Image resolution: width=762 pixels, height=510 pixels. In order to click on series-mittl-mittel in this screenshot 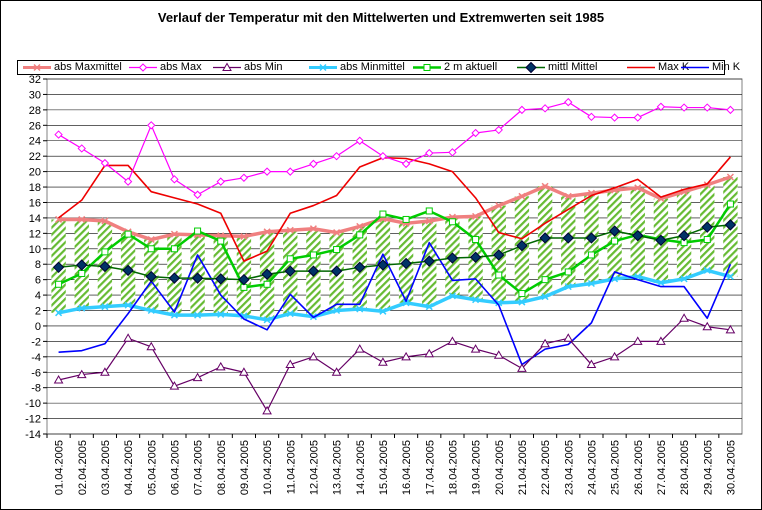, I will do `click(394, 252)`.